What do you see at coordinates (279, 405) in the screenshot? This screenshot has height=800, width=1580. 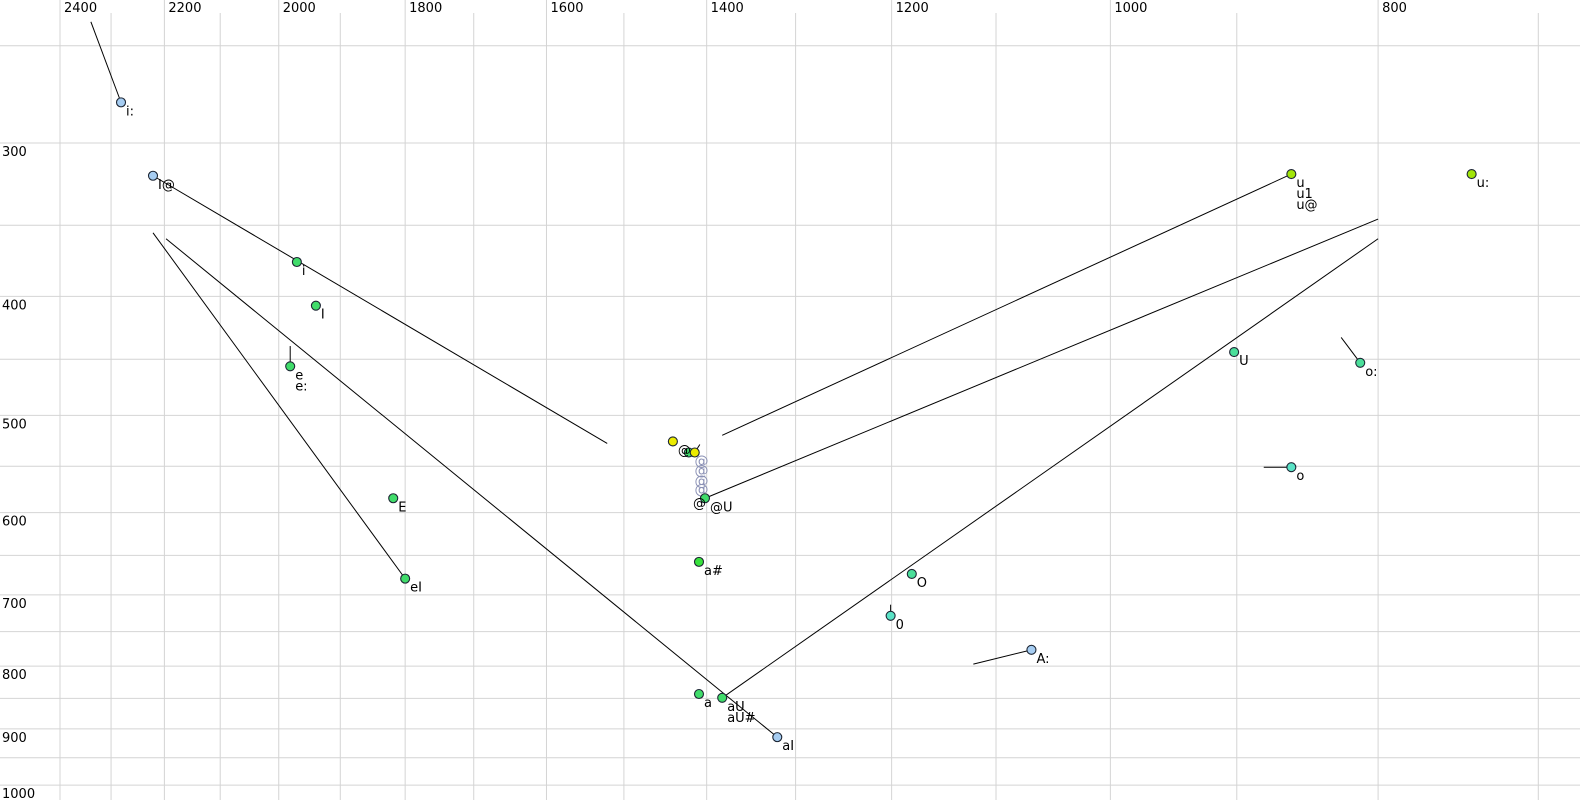 I see `trajectory-line-eI` at bounding box center [279, 405].